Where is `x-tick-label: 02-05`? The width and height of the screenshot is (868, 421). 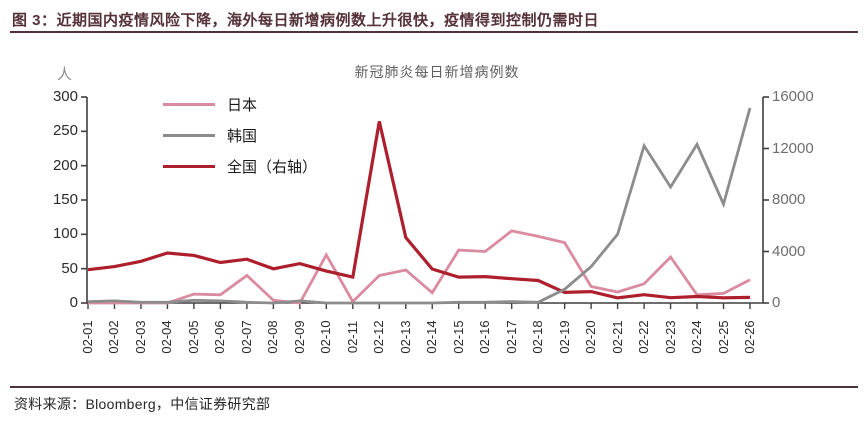 x-tick-label: 02-05 is located at coordinates (193, 337).